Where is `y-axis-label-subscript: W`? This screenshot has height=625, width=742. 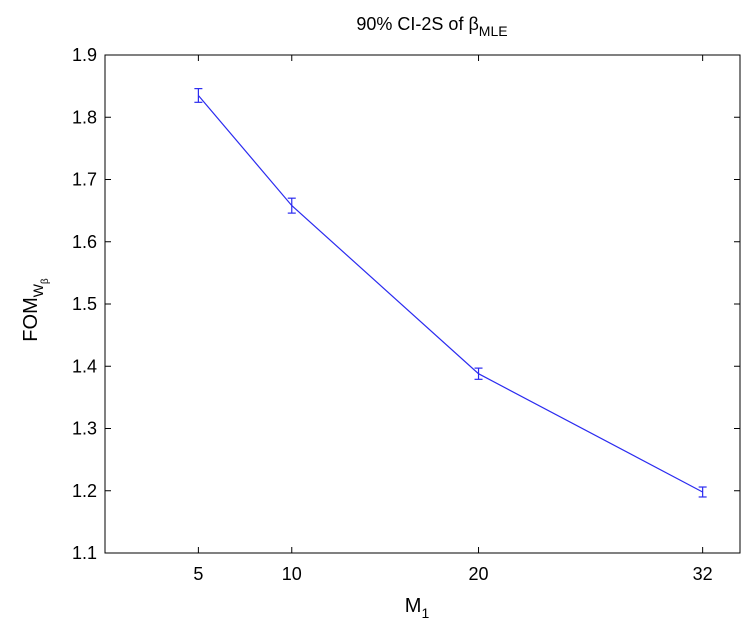
y-axis-label-subscript: W is located at coordinates (38, 290).